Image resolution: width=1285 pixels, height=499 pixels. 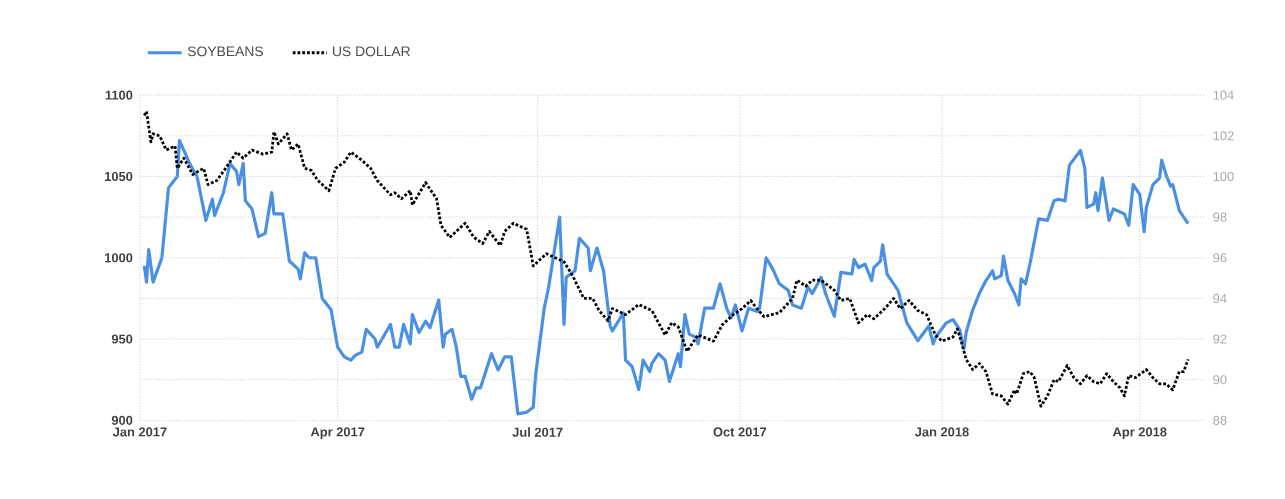 What do you see at coordinates (740, 432) in the screenshot?
I see `x-tick-label: Oct 2017` at bounding box center [740, 432].